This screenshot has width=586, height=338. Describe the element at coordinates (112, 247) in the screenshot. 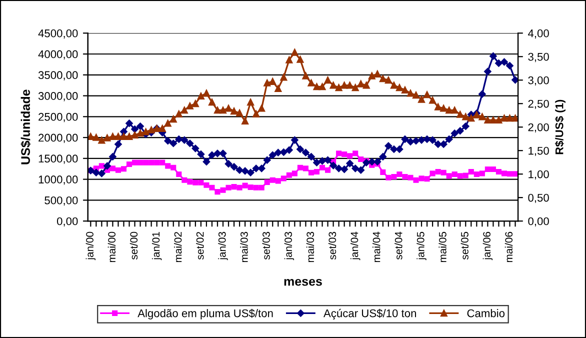

I see `x-tick-label: mai/00` at that location.